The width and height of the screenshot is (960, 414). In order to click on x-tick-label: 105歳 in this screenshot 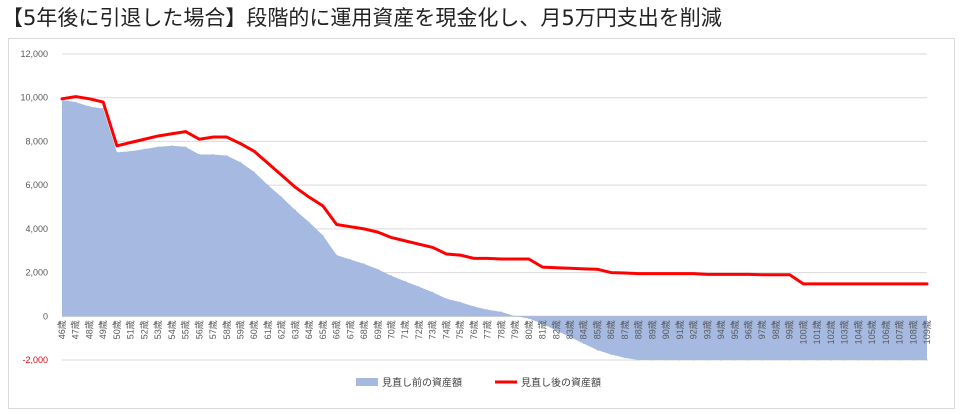, I will do `click(871, 332)`.